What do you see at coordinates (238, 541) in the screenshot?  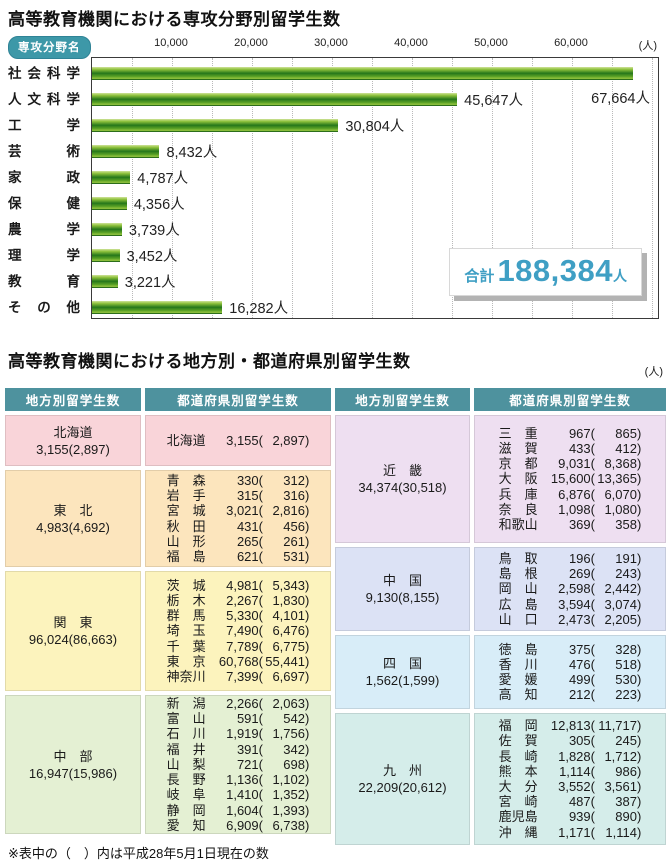 I see `prefecture-row: 山 形 265(261)` at bounding box center [238, 541].